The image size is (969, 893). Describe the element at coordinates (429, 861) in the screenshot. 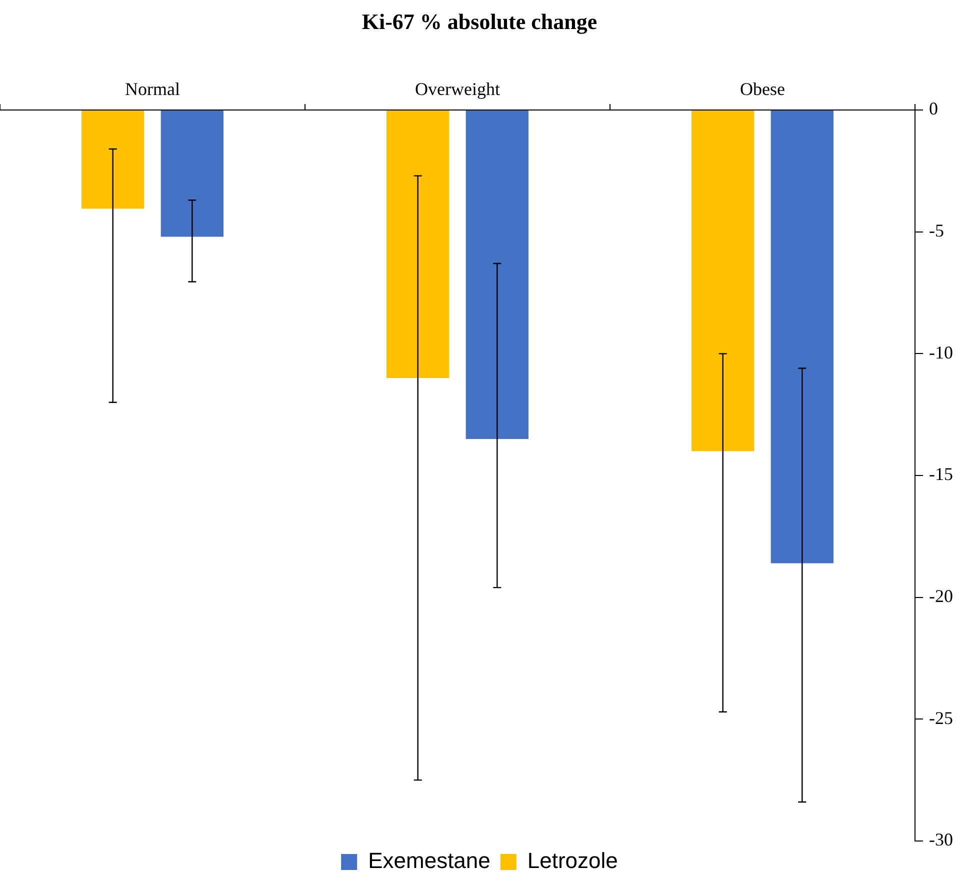

I see `legend-label: Exemestane` at that location.